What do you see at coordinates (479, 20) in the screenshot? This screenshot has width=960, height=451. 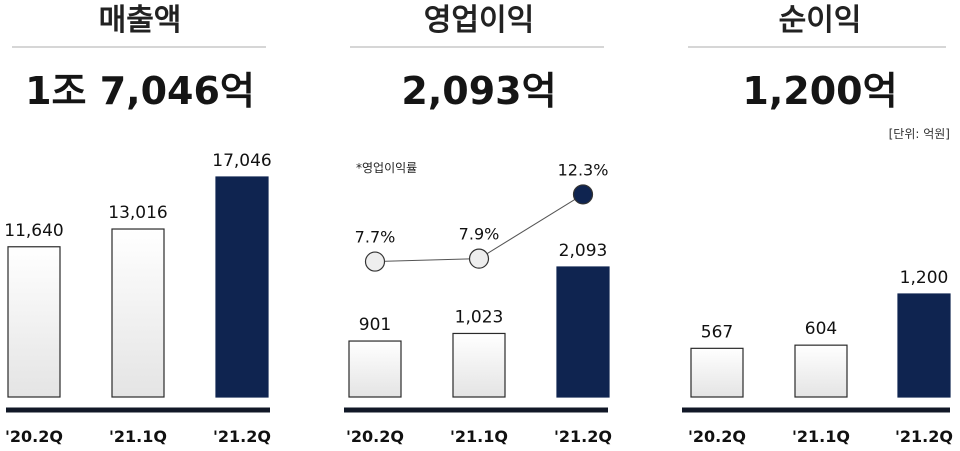 I see `panel-title: 영업이익` at bounding box center [479, 20].